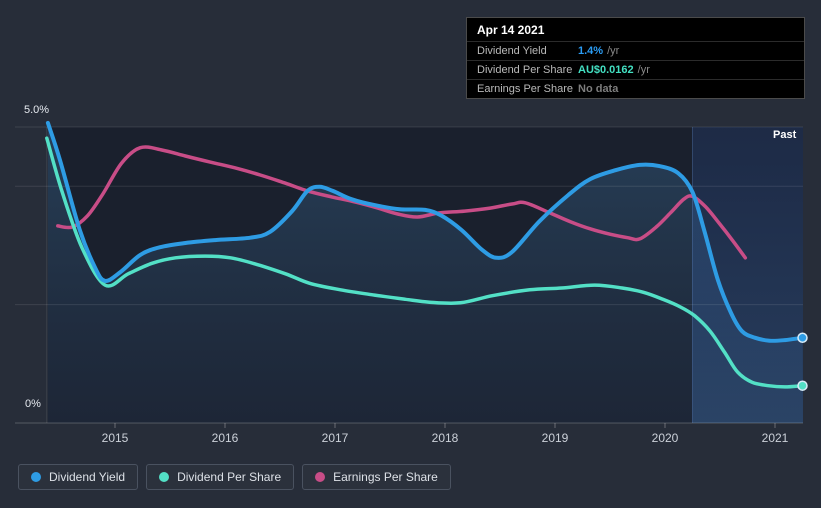 This screenshot has height=508, width=821. Describe the element at coordinates (225, 438) in the screenshot. I see `x-axis-label: 2016` at that location.